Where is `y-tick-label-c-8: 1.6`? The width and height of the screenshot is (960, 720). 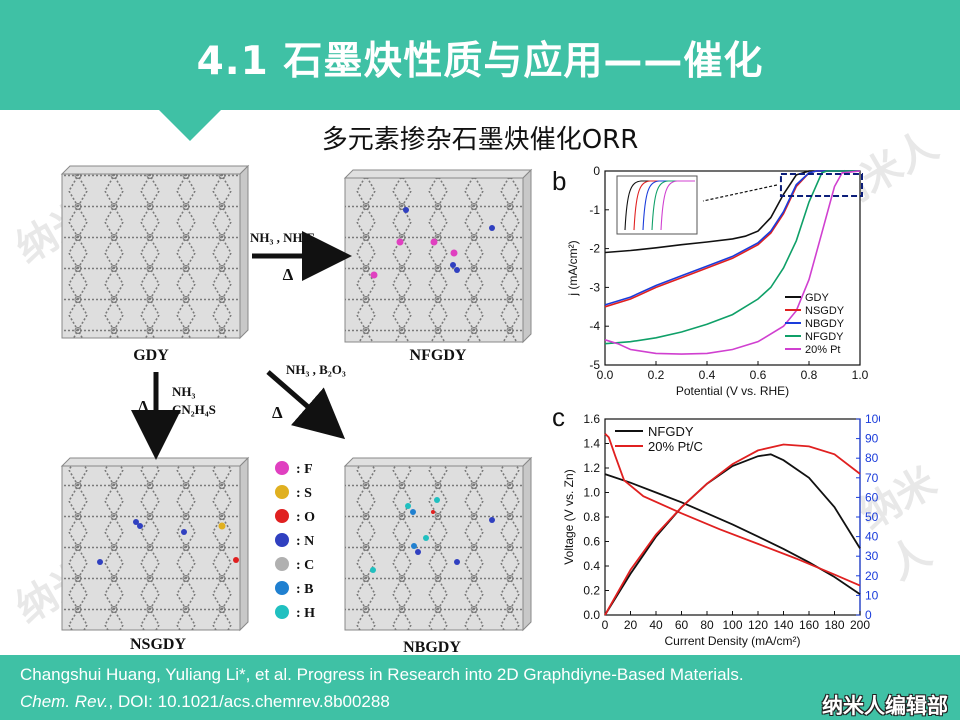 y-tick-label-c-8: 1.6 is located at coordinates (591, 419).